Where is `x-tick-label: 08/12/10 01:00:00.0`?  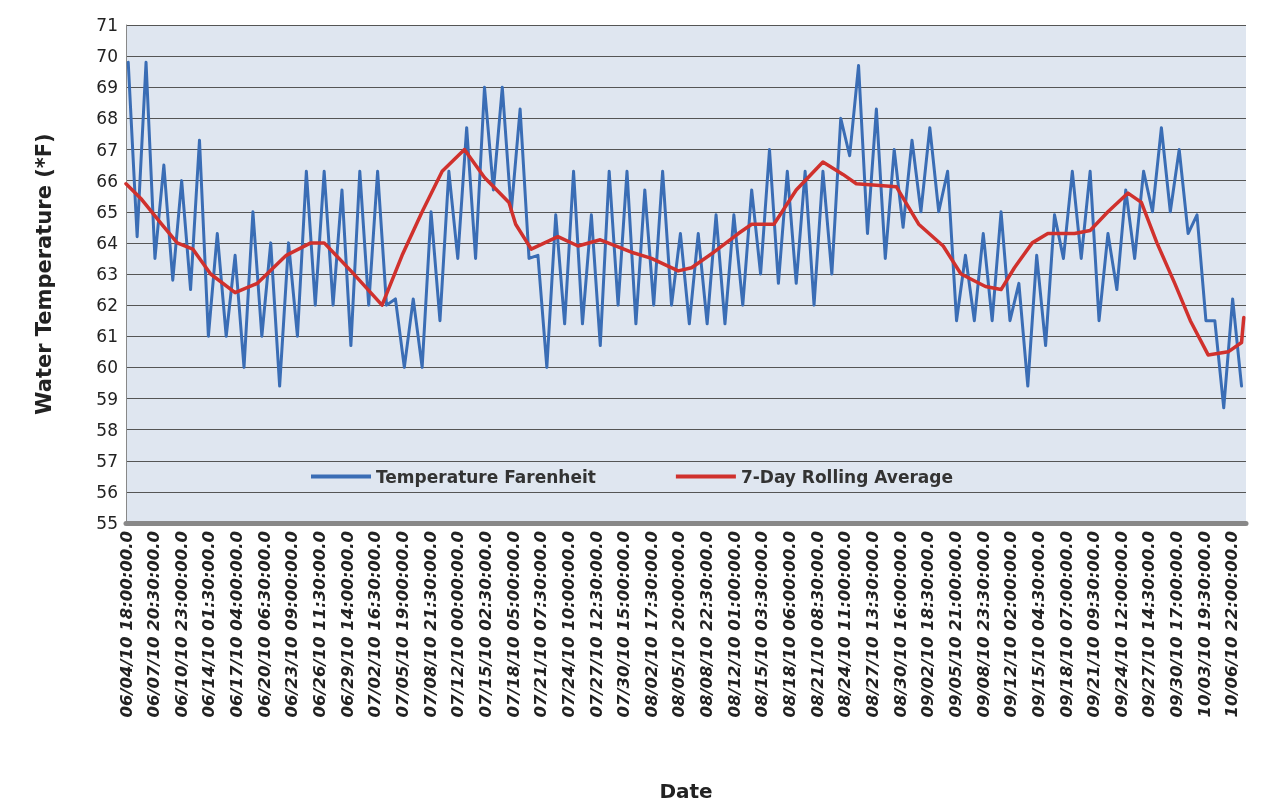 x-tick-label: 08/12/10 01:00:00.0 is located at coordinates (734, 624).